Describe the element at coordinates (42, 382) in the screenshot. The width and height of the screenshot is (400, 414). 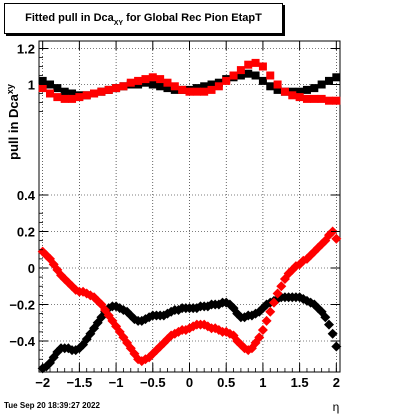
I see `x-tick-label: −2` at that location.